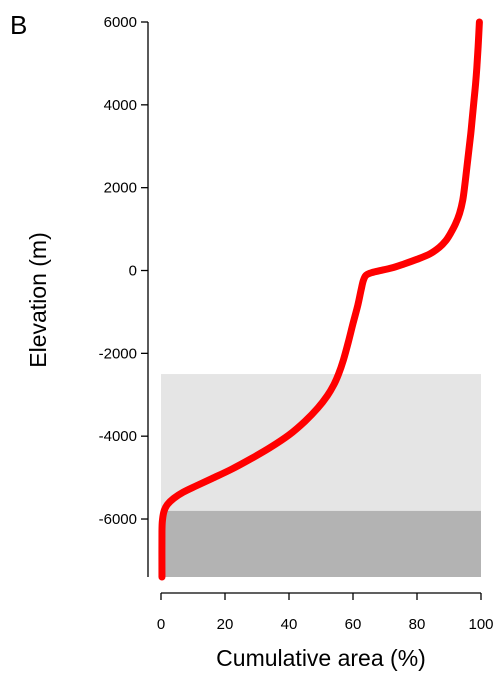  Describe the element at coordinates (321, 658) in the screenshot. I see `x-axis-title: Cumulative area (%)` at that location.